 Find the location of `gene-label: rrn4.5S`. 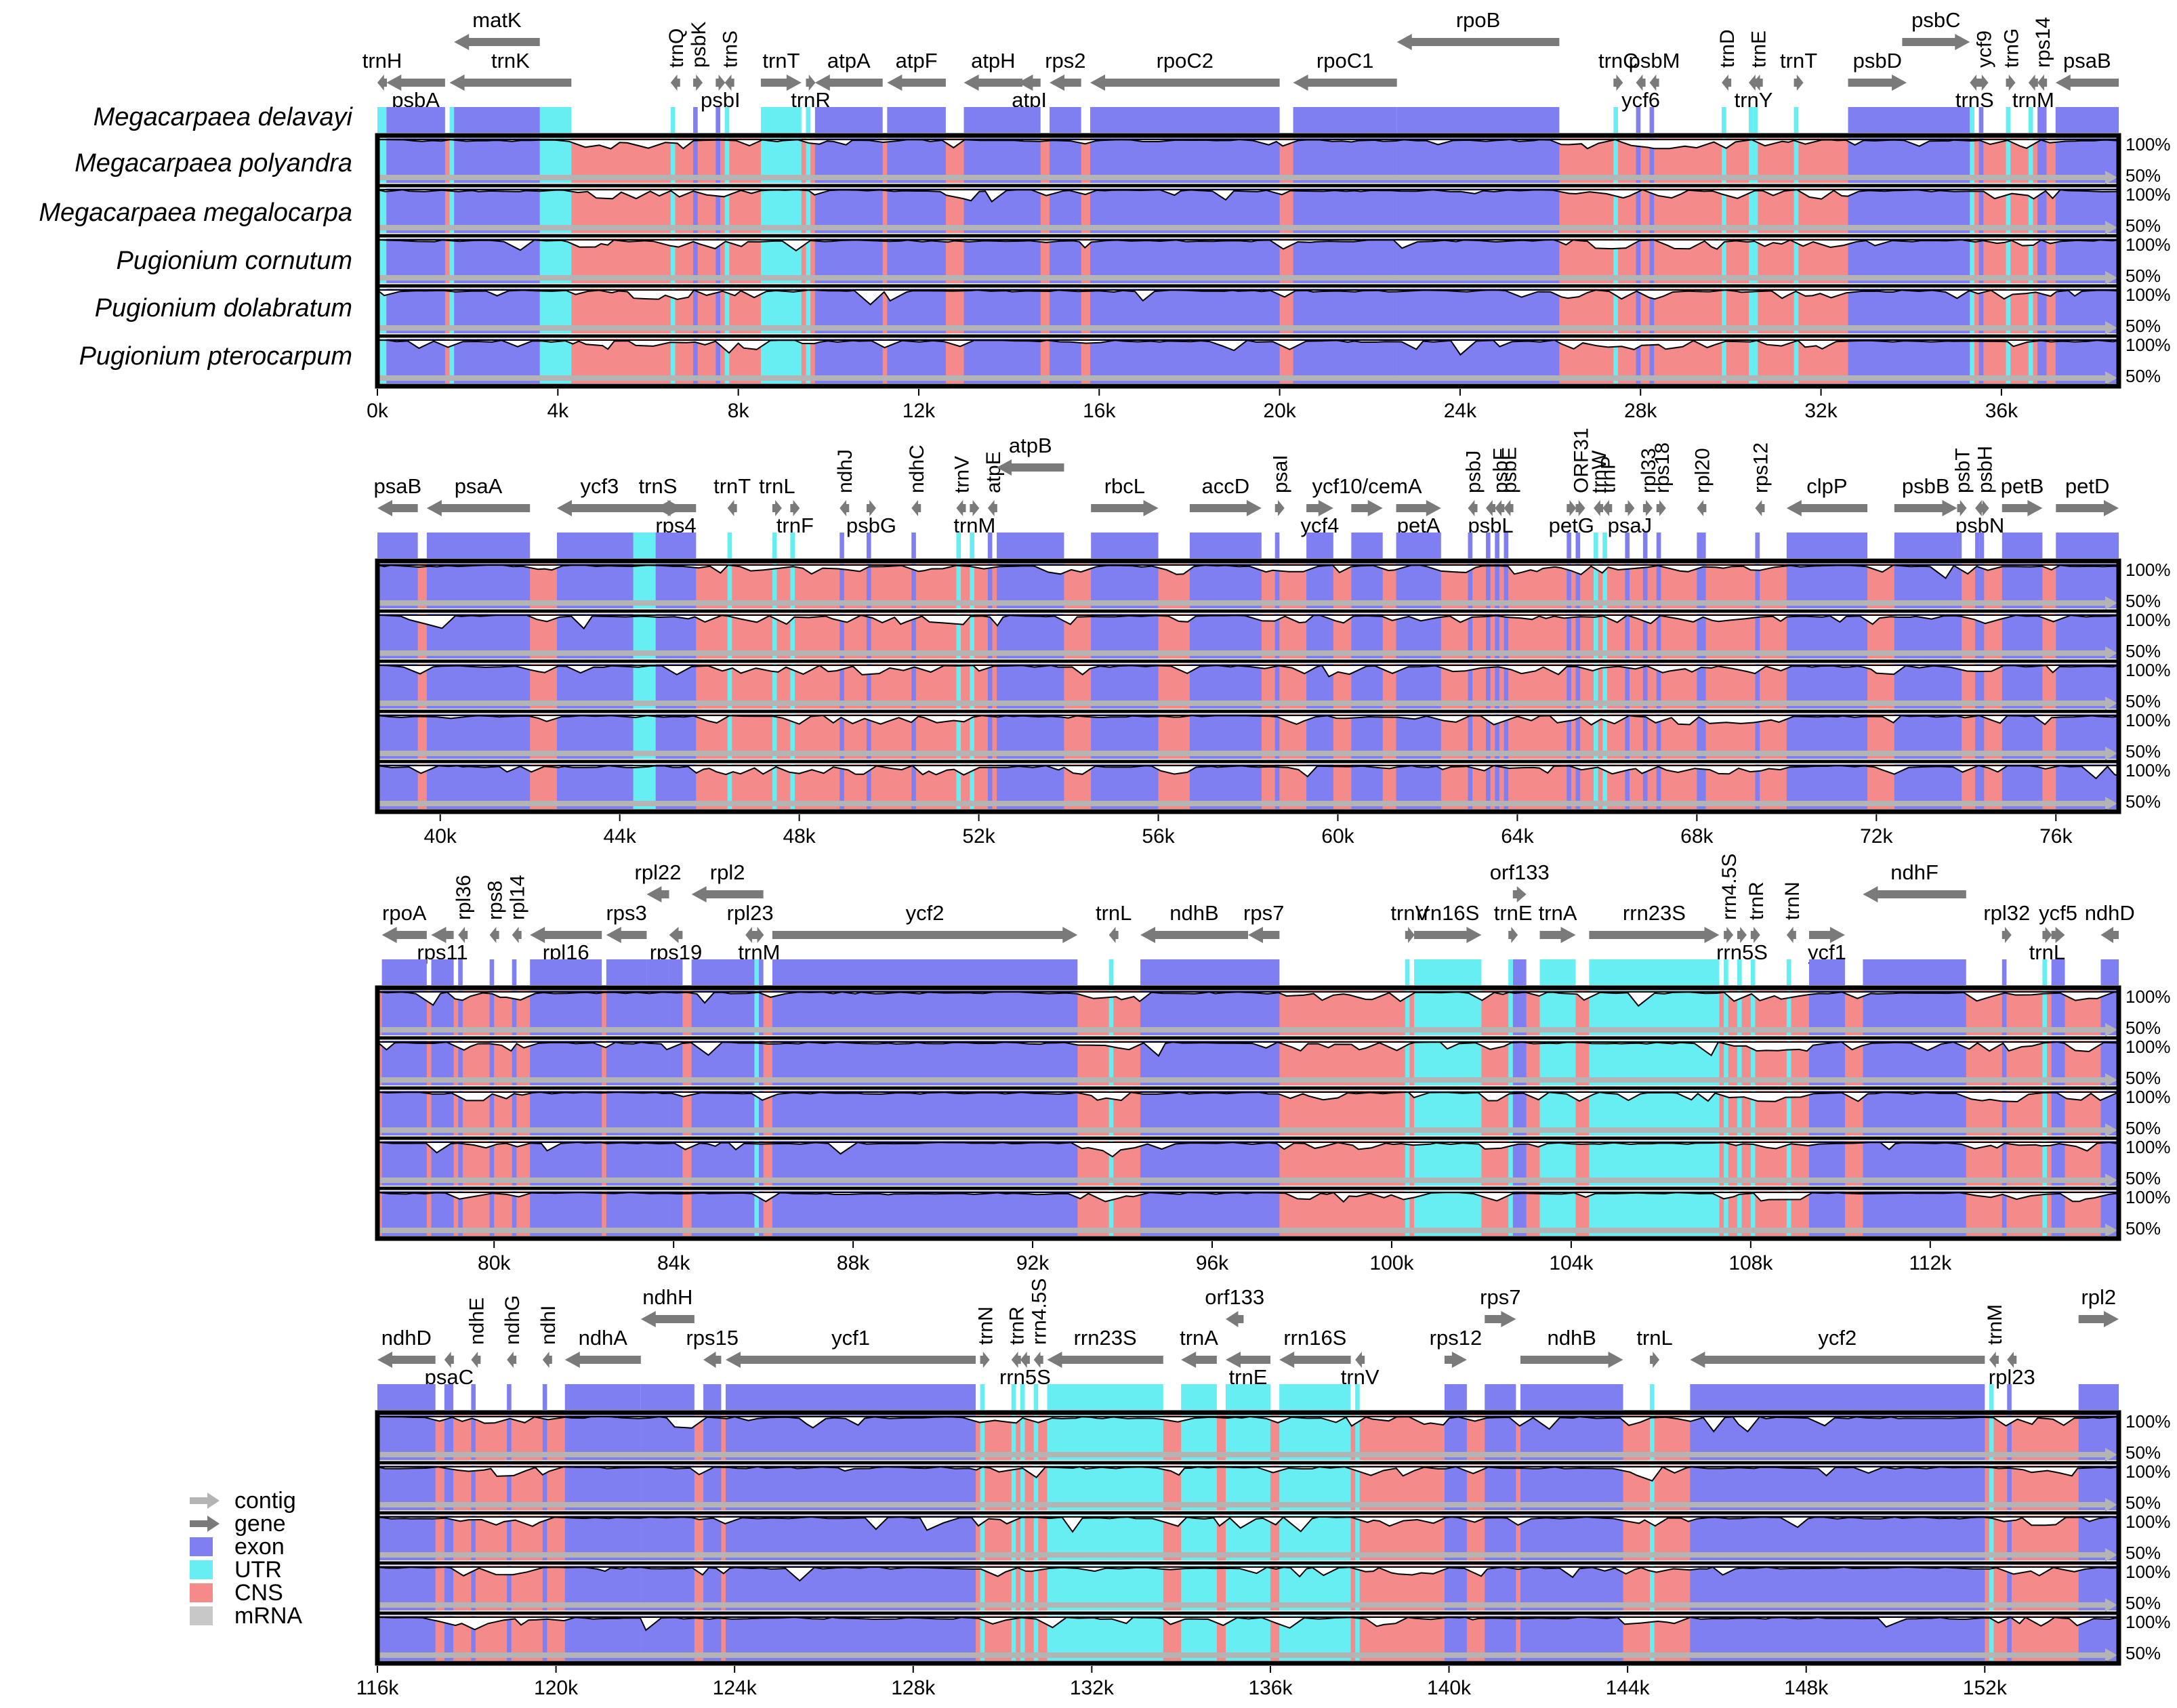

gene-label: rrn4.5S is located at coordinates (1729, 887).